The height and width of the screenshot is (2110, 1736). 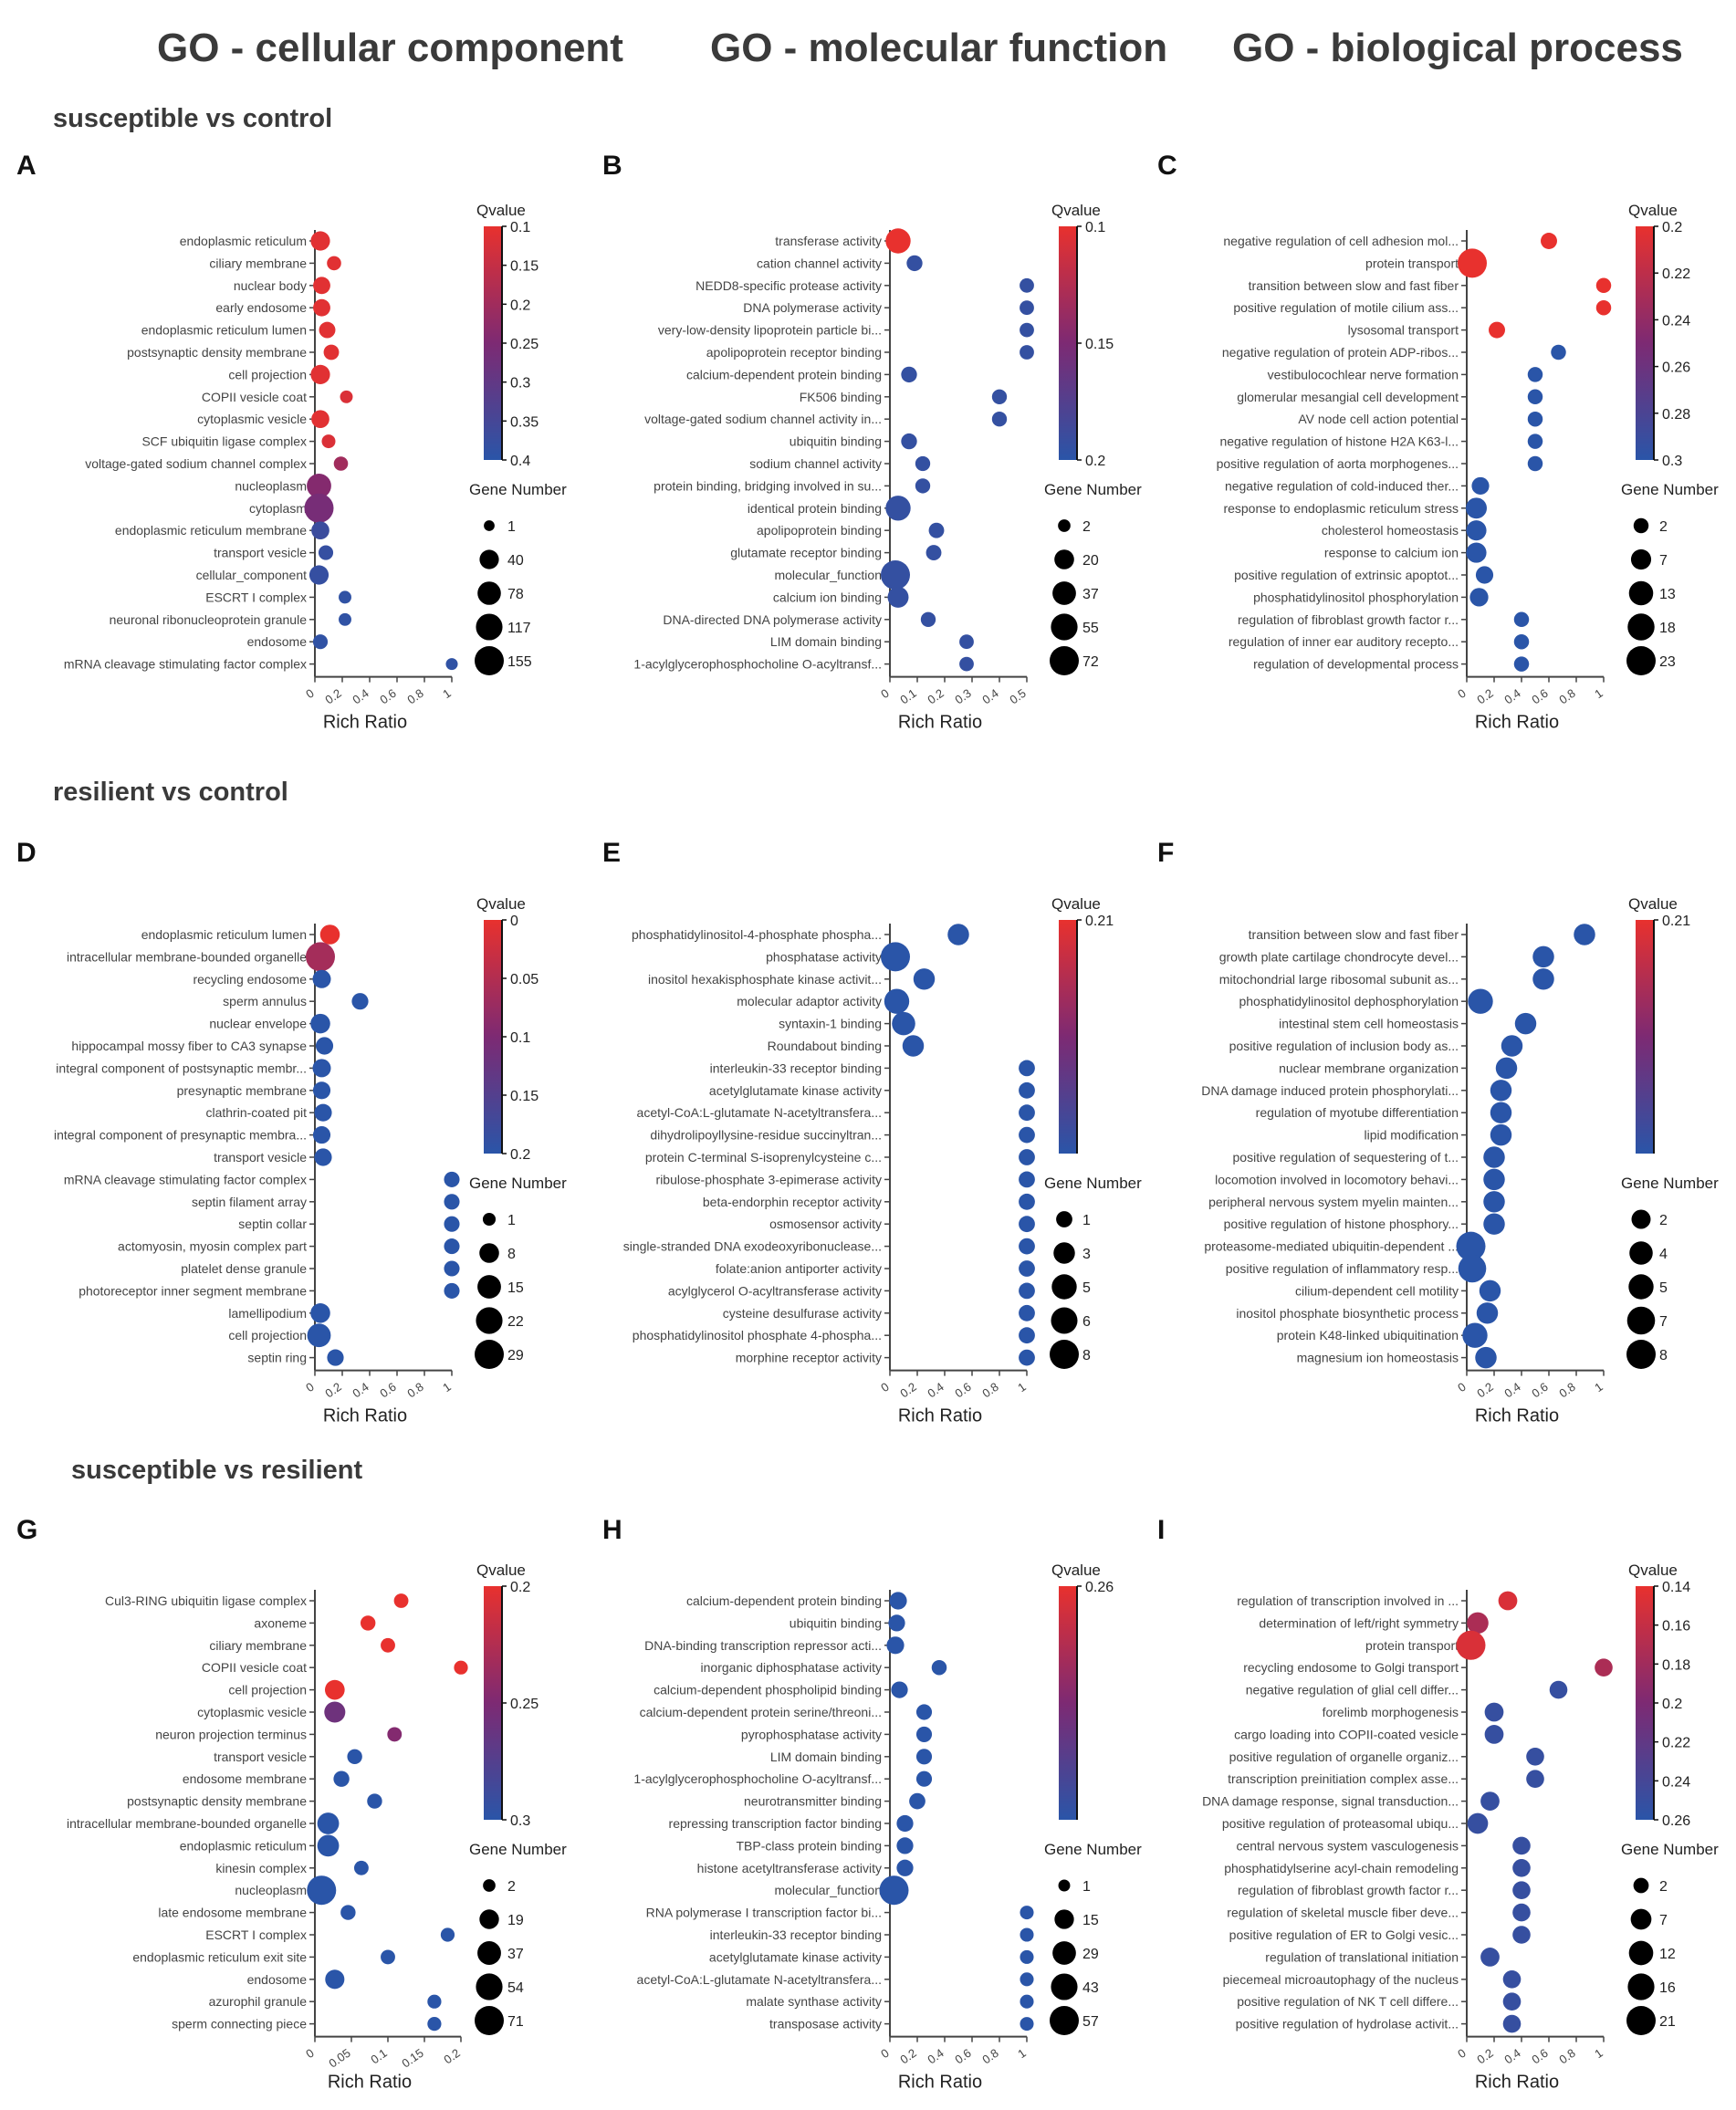 I want to click on y-tick-label: nuclear envelope, so click(x=258, y=1024).